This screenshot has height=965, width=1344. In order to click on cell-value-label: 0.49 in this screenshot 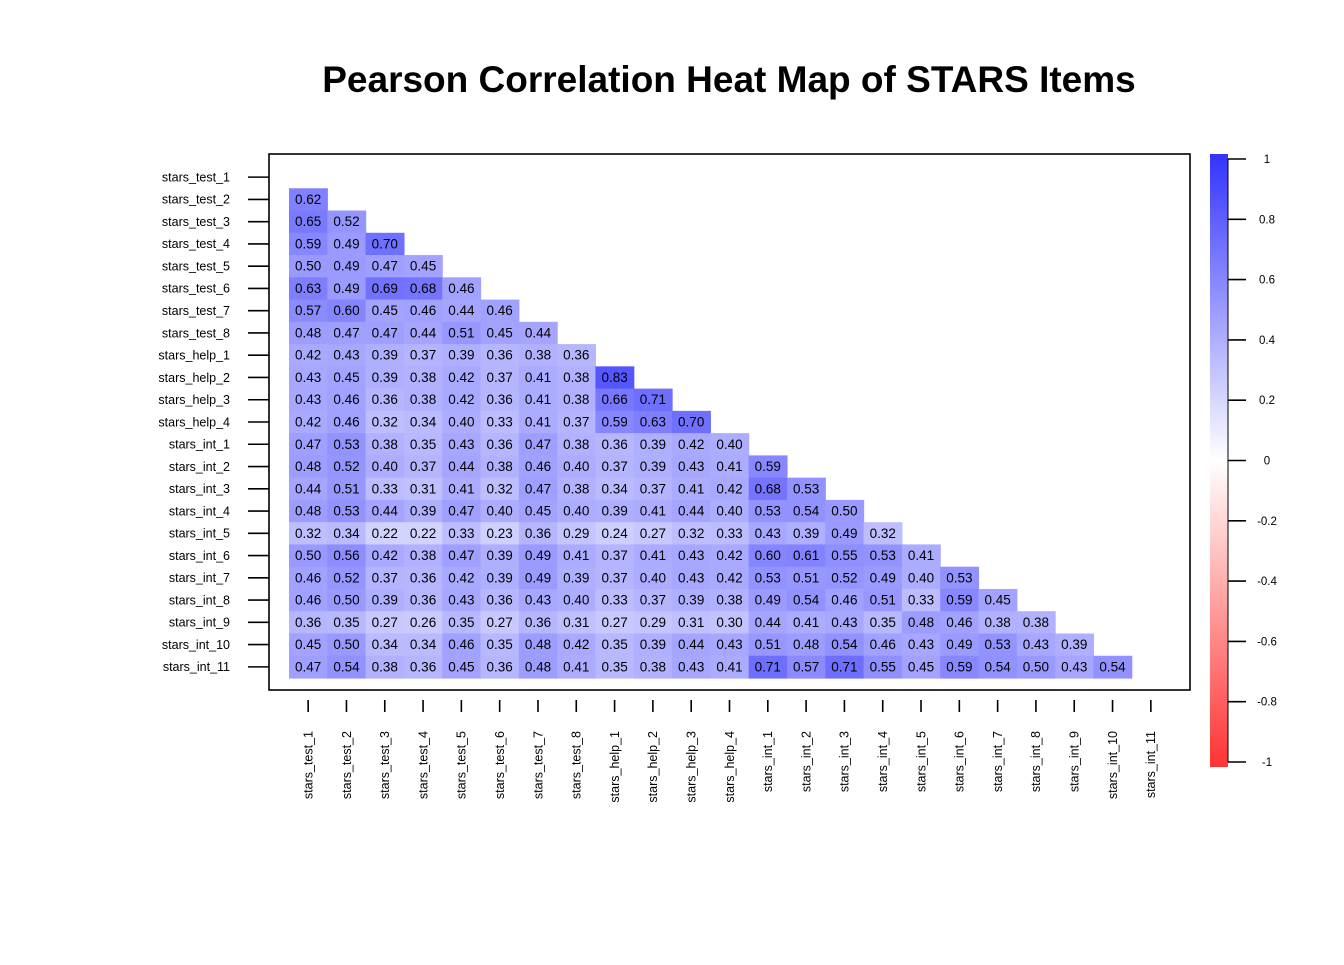, I will do `click(844, 533)`.